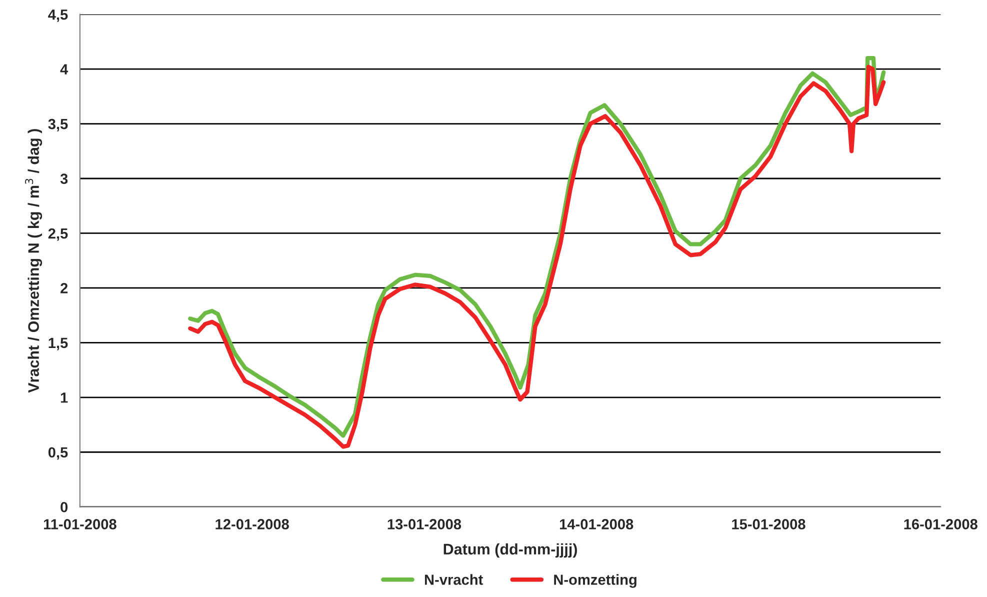  What do you see at coordinates (941, 524) in the screenshot?
I see `x-tick-label: 16-01-2008` at bounding box center [941, 524].